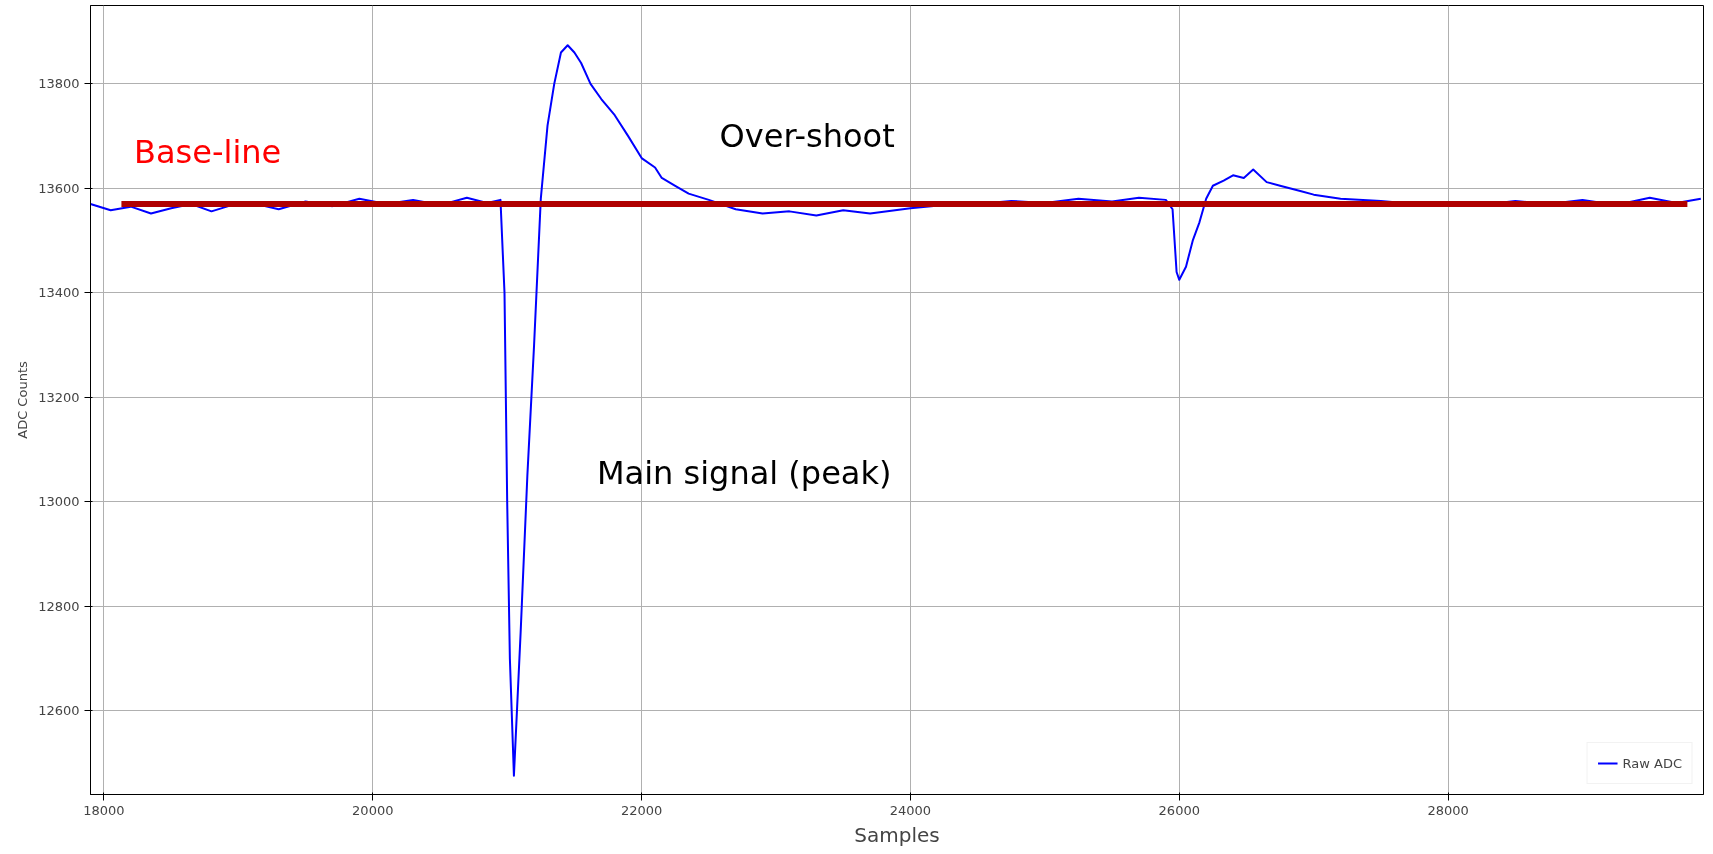  I want to click on annotation: Over-shoot, so click(807, 136).